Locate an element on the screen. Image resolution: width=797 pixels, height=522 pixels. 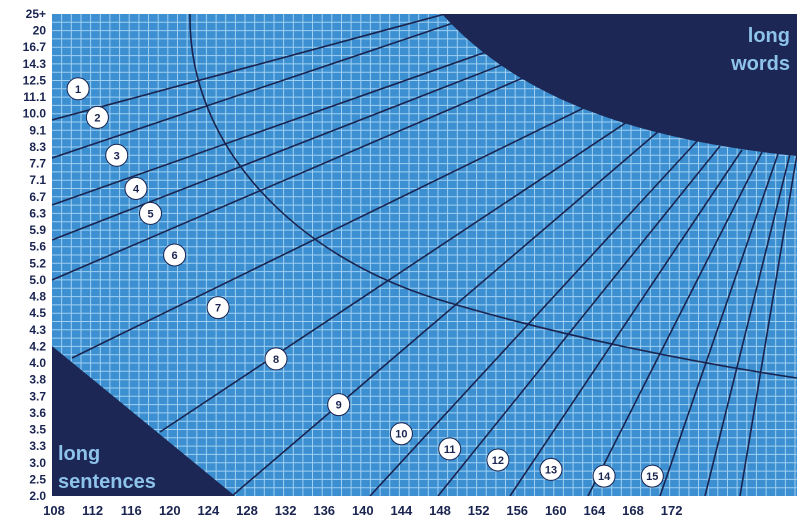
grade-level-marker: 4 is located at coordinates (136, 188).